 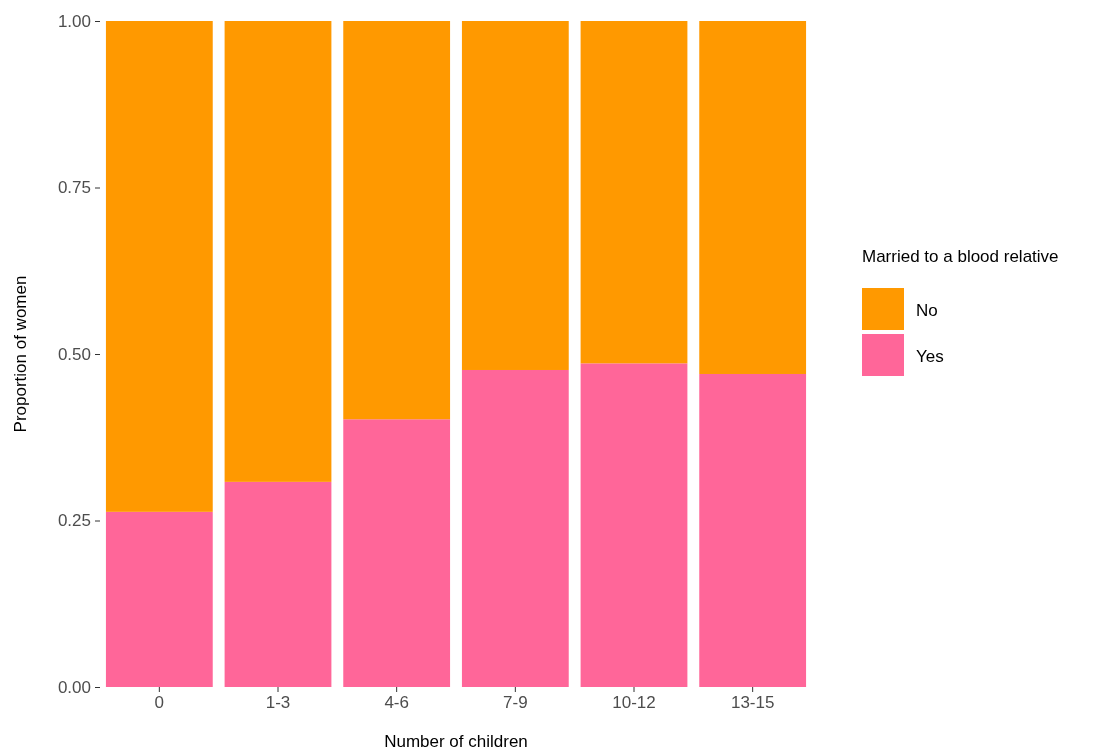 I want to click on legend-title: Married to a blood relative, so click(x=960, y=256).